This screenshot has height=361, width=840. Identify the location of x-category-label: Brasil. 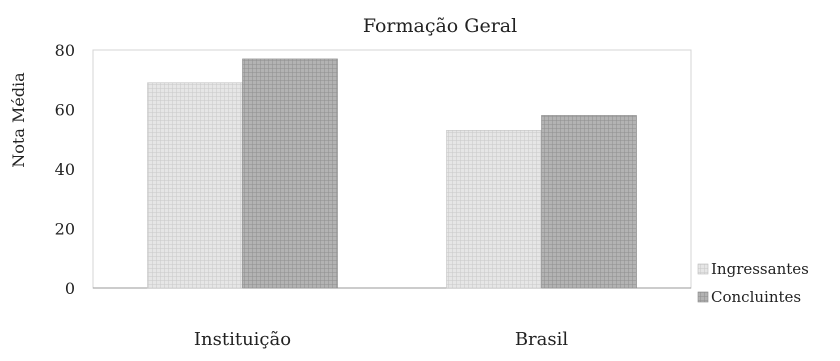
(542, 339).